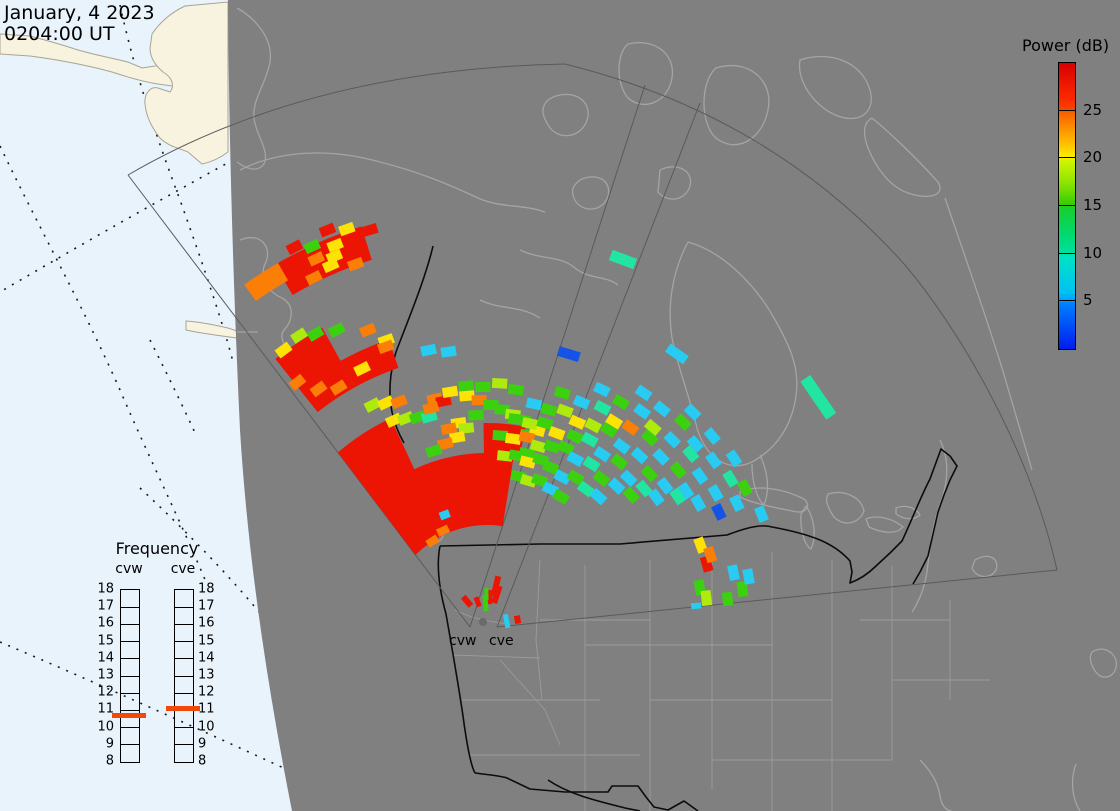 Image resolution: width=1120 pixels, height=811 pixels. Describe the element at coordinates (202, 761) in the screenshot. I see `frequency-scale-label: 8` at that location.